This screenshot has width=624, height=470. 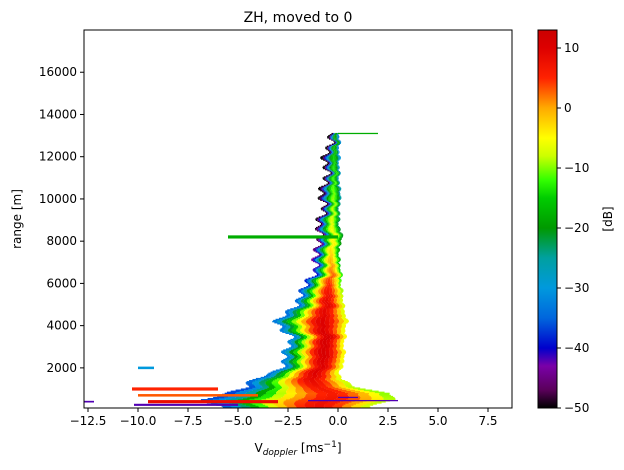 I want to click on spectrum-cell-1906, so click(x=310, y=281).